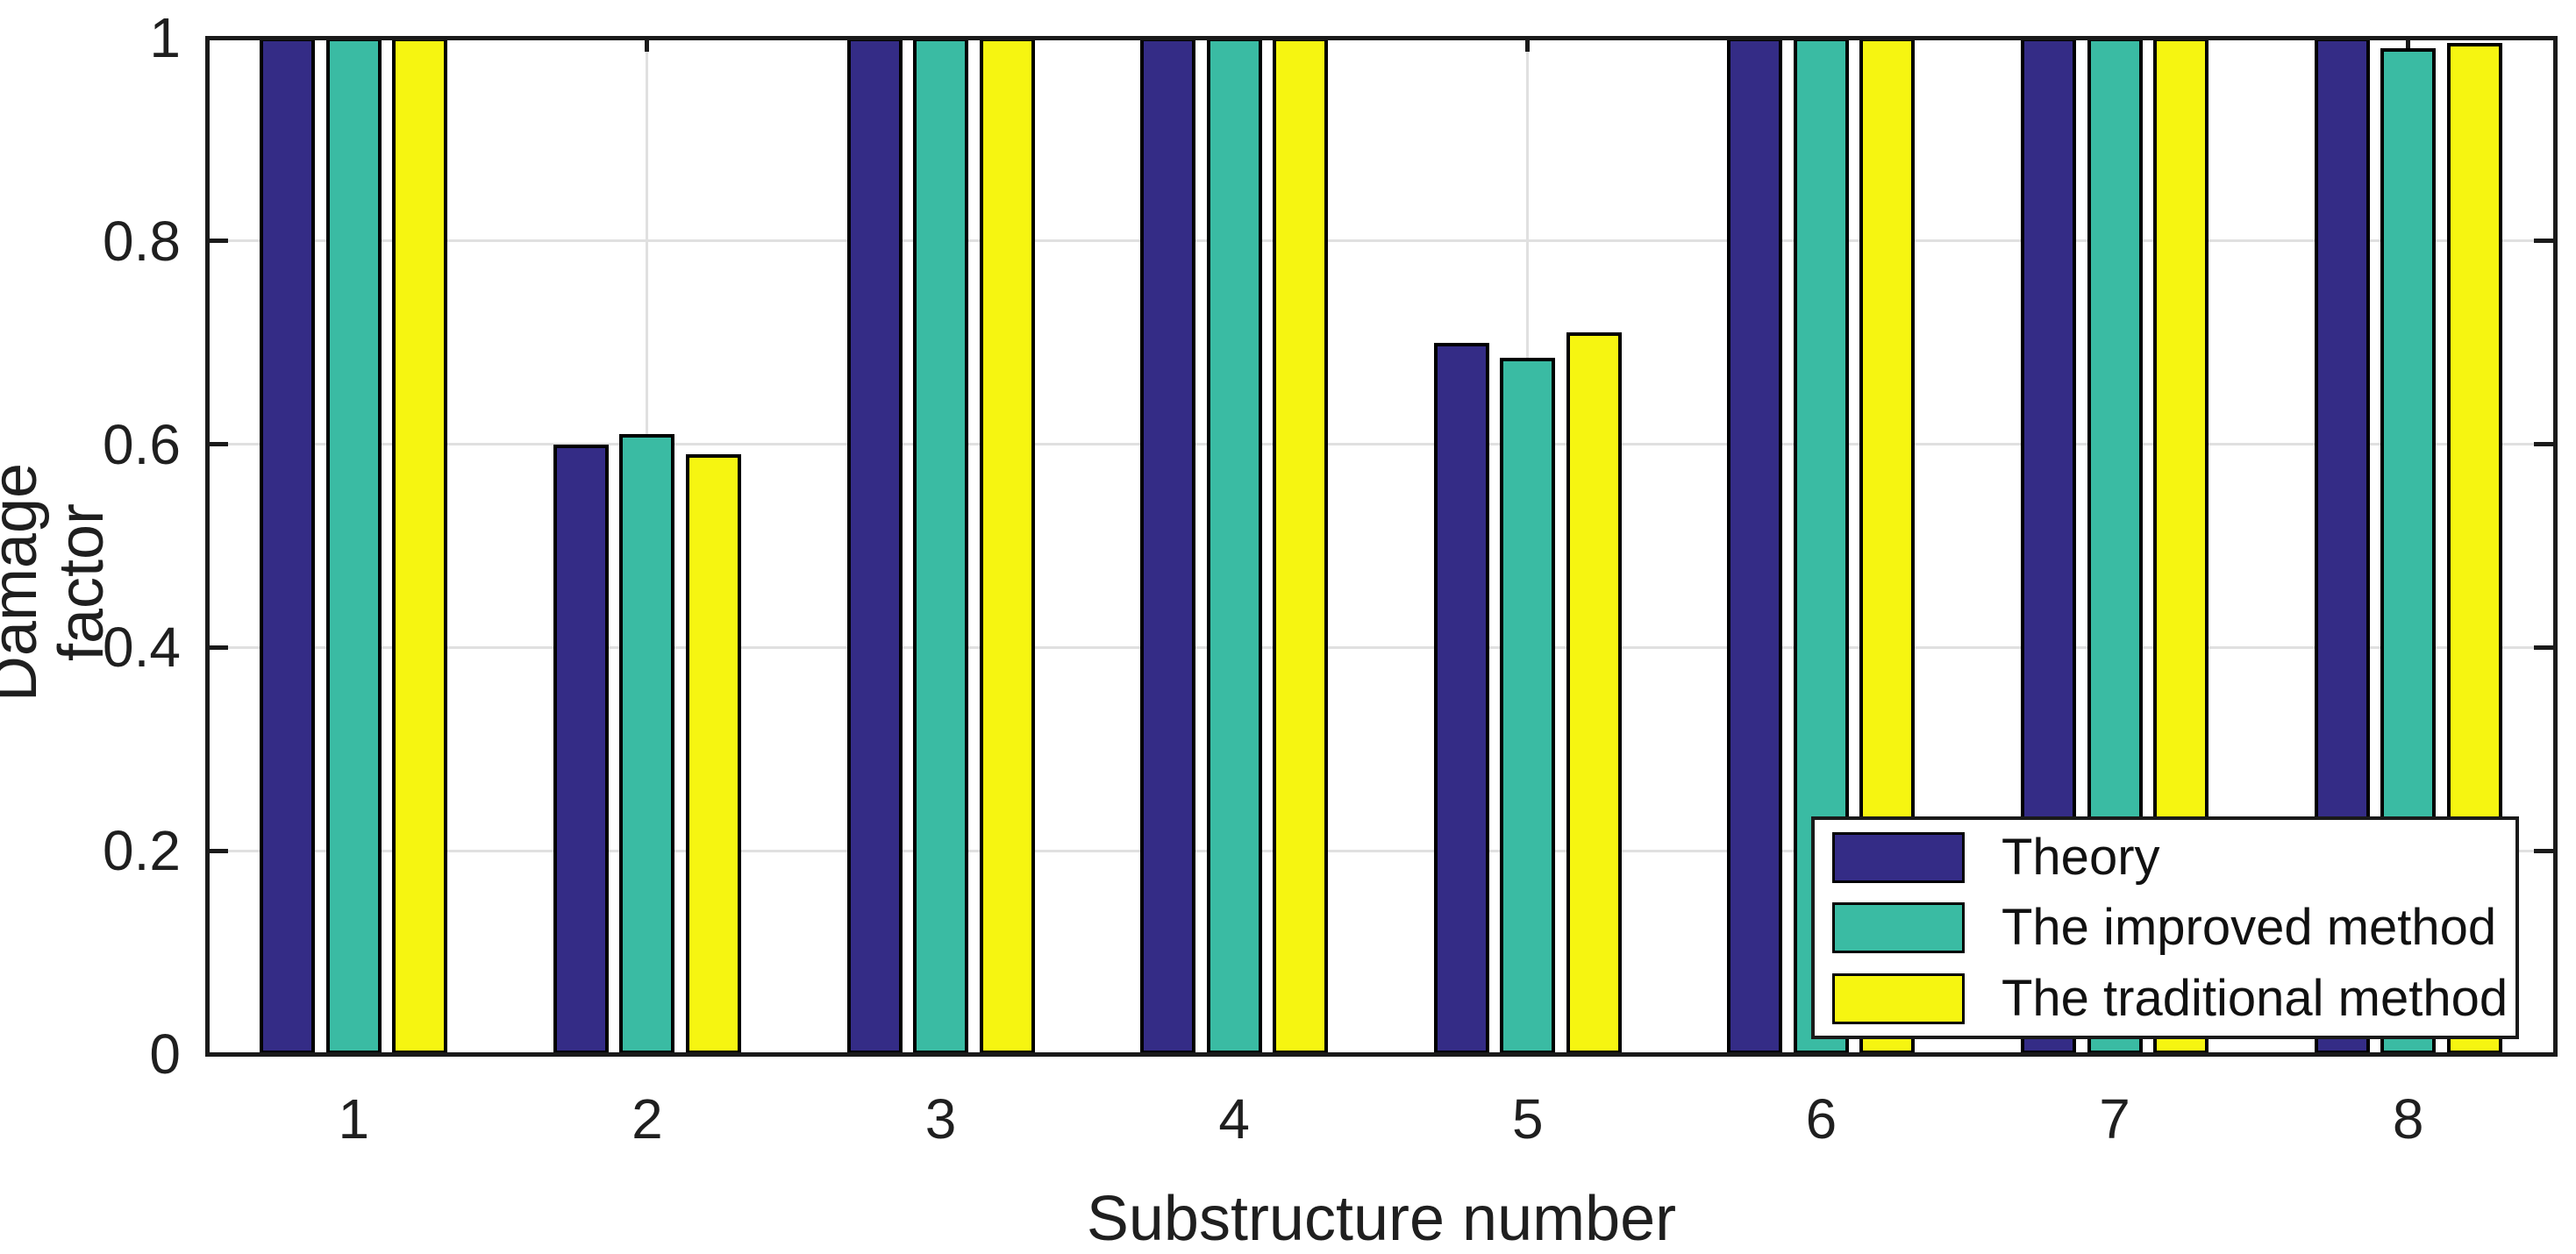 The image size is (2576, 1254). Describe the element at coordinates (354, 1119) in the screenshot. I see `x-tick-label-1: 1` at that location.